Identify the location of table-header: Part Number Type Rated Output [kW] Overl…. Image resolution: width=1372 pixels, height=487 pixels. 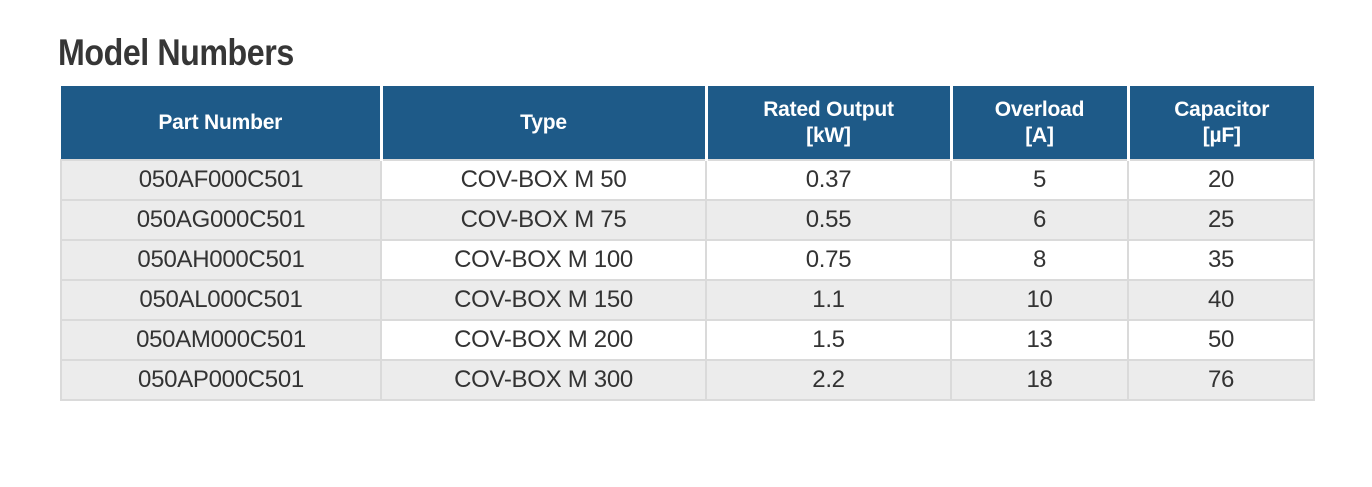
(687, 123).